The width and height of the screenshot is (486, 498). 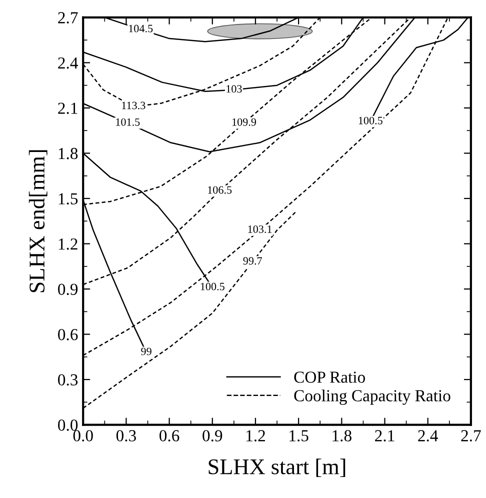 What do you see at coordinates (471, 436) in the screenshot?
I see `x-tick-label: 2.7` at bounding box center [471, 436].